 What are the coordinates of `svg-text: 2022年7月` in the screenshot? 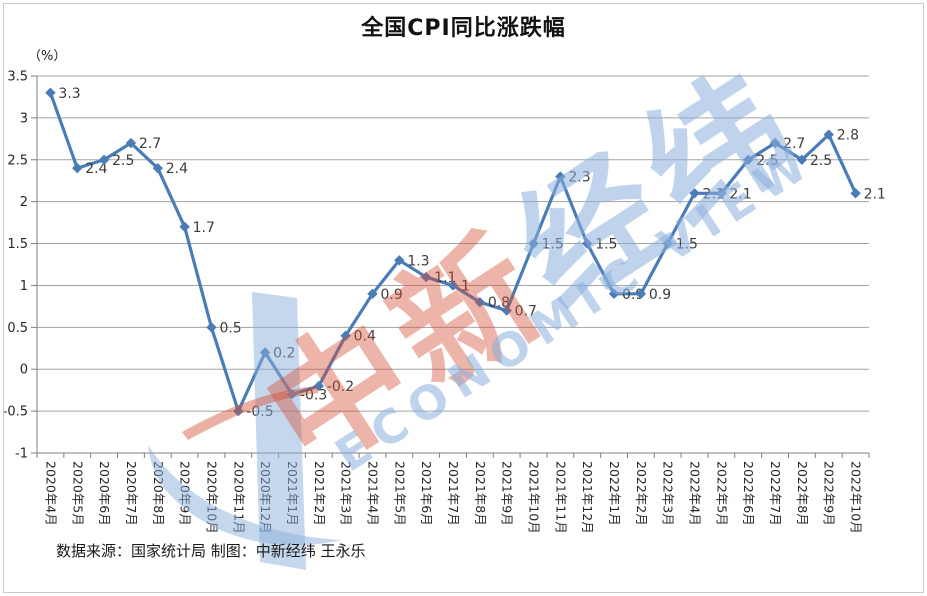 It's located at (775, 493).